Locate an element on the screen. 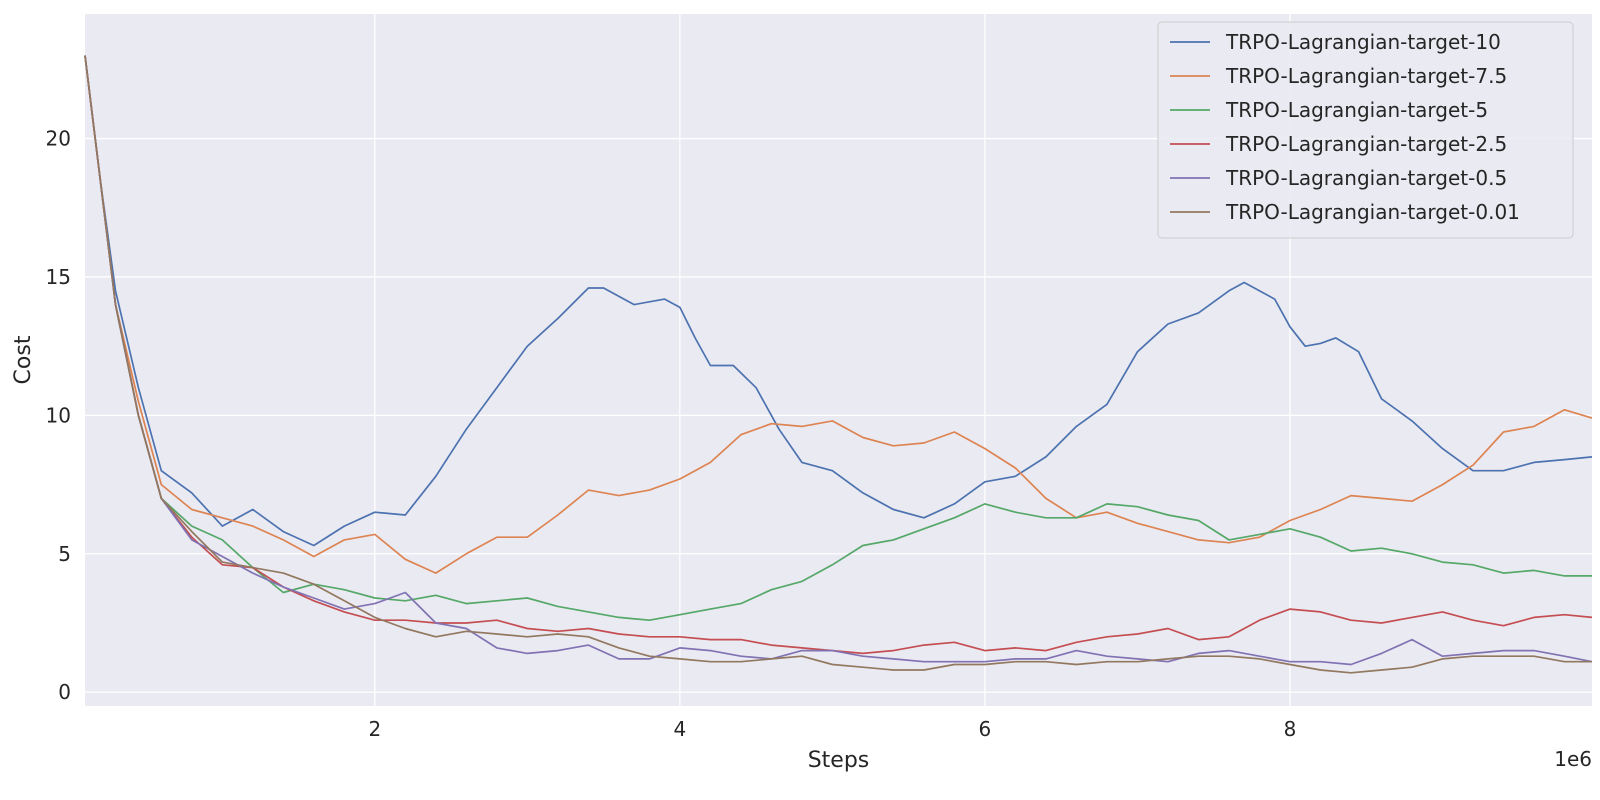  x-tick-label: 4 is located at coordinates (680, 729).